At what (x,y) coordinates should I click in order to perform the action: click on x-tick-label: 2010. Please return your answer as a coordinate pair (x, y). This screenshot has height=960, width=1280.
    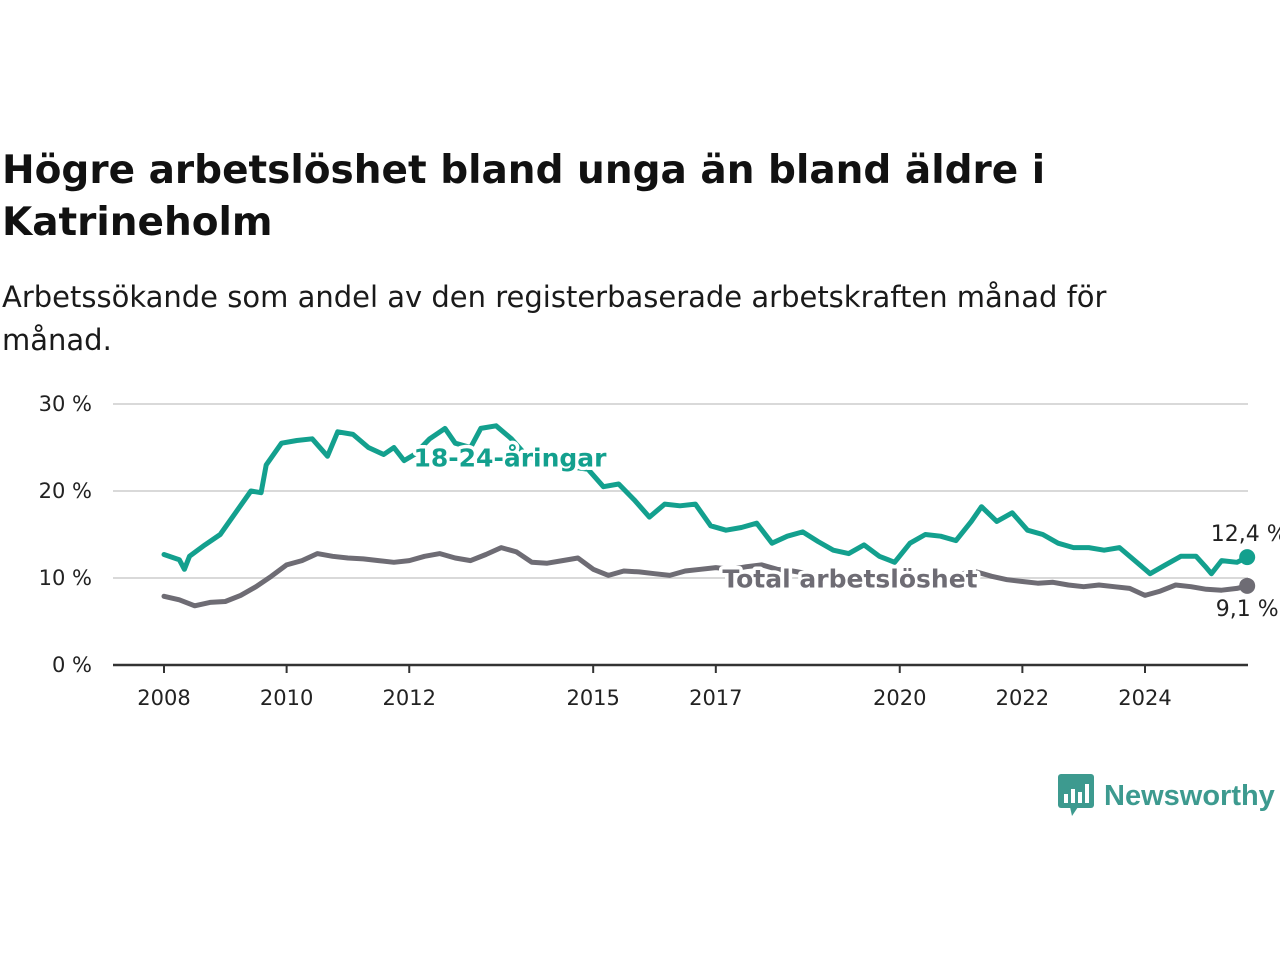
    Looking at the image, I should click on (286, 698).